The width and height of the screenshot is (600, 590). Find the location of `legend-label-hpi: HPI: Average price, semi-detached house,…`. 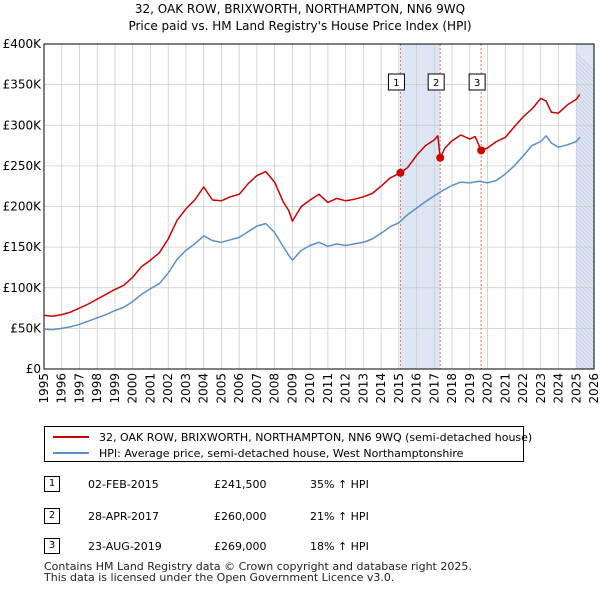

legend-label-hpi: HPI: Average price, semi-detached house,… is located at coordinates (281, 453).